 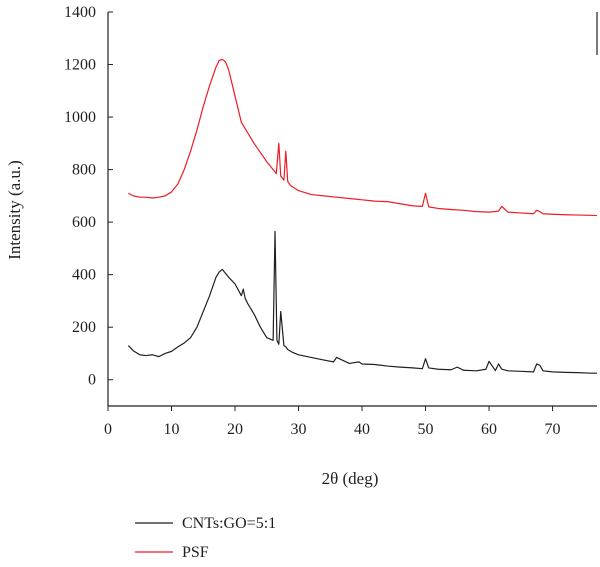 What do you see at coordinates (14, 210) in the screenshot?
I see `y-axis-title: Intensity (a.u.)` at bounding box center [14, 210].